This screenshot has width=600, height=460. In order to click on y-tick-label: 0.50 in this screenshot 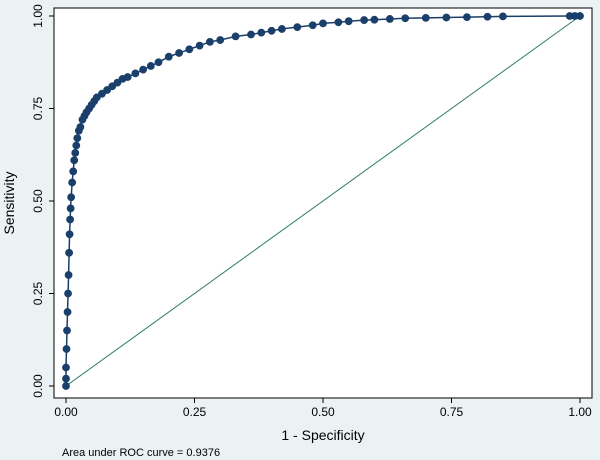, I will do `click(38, 201)`.